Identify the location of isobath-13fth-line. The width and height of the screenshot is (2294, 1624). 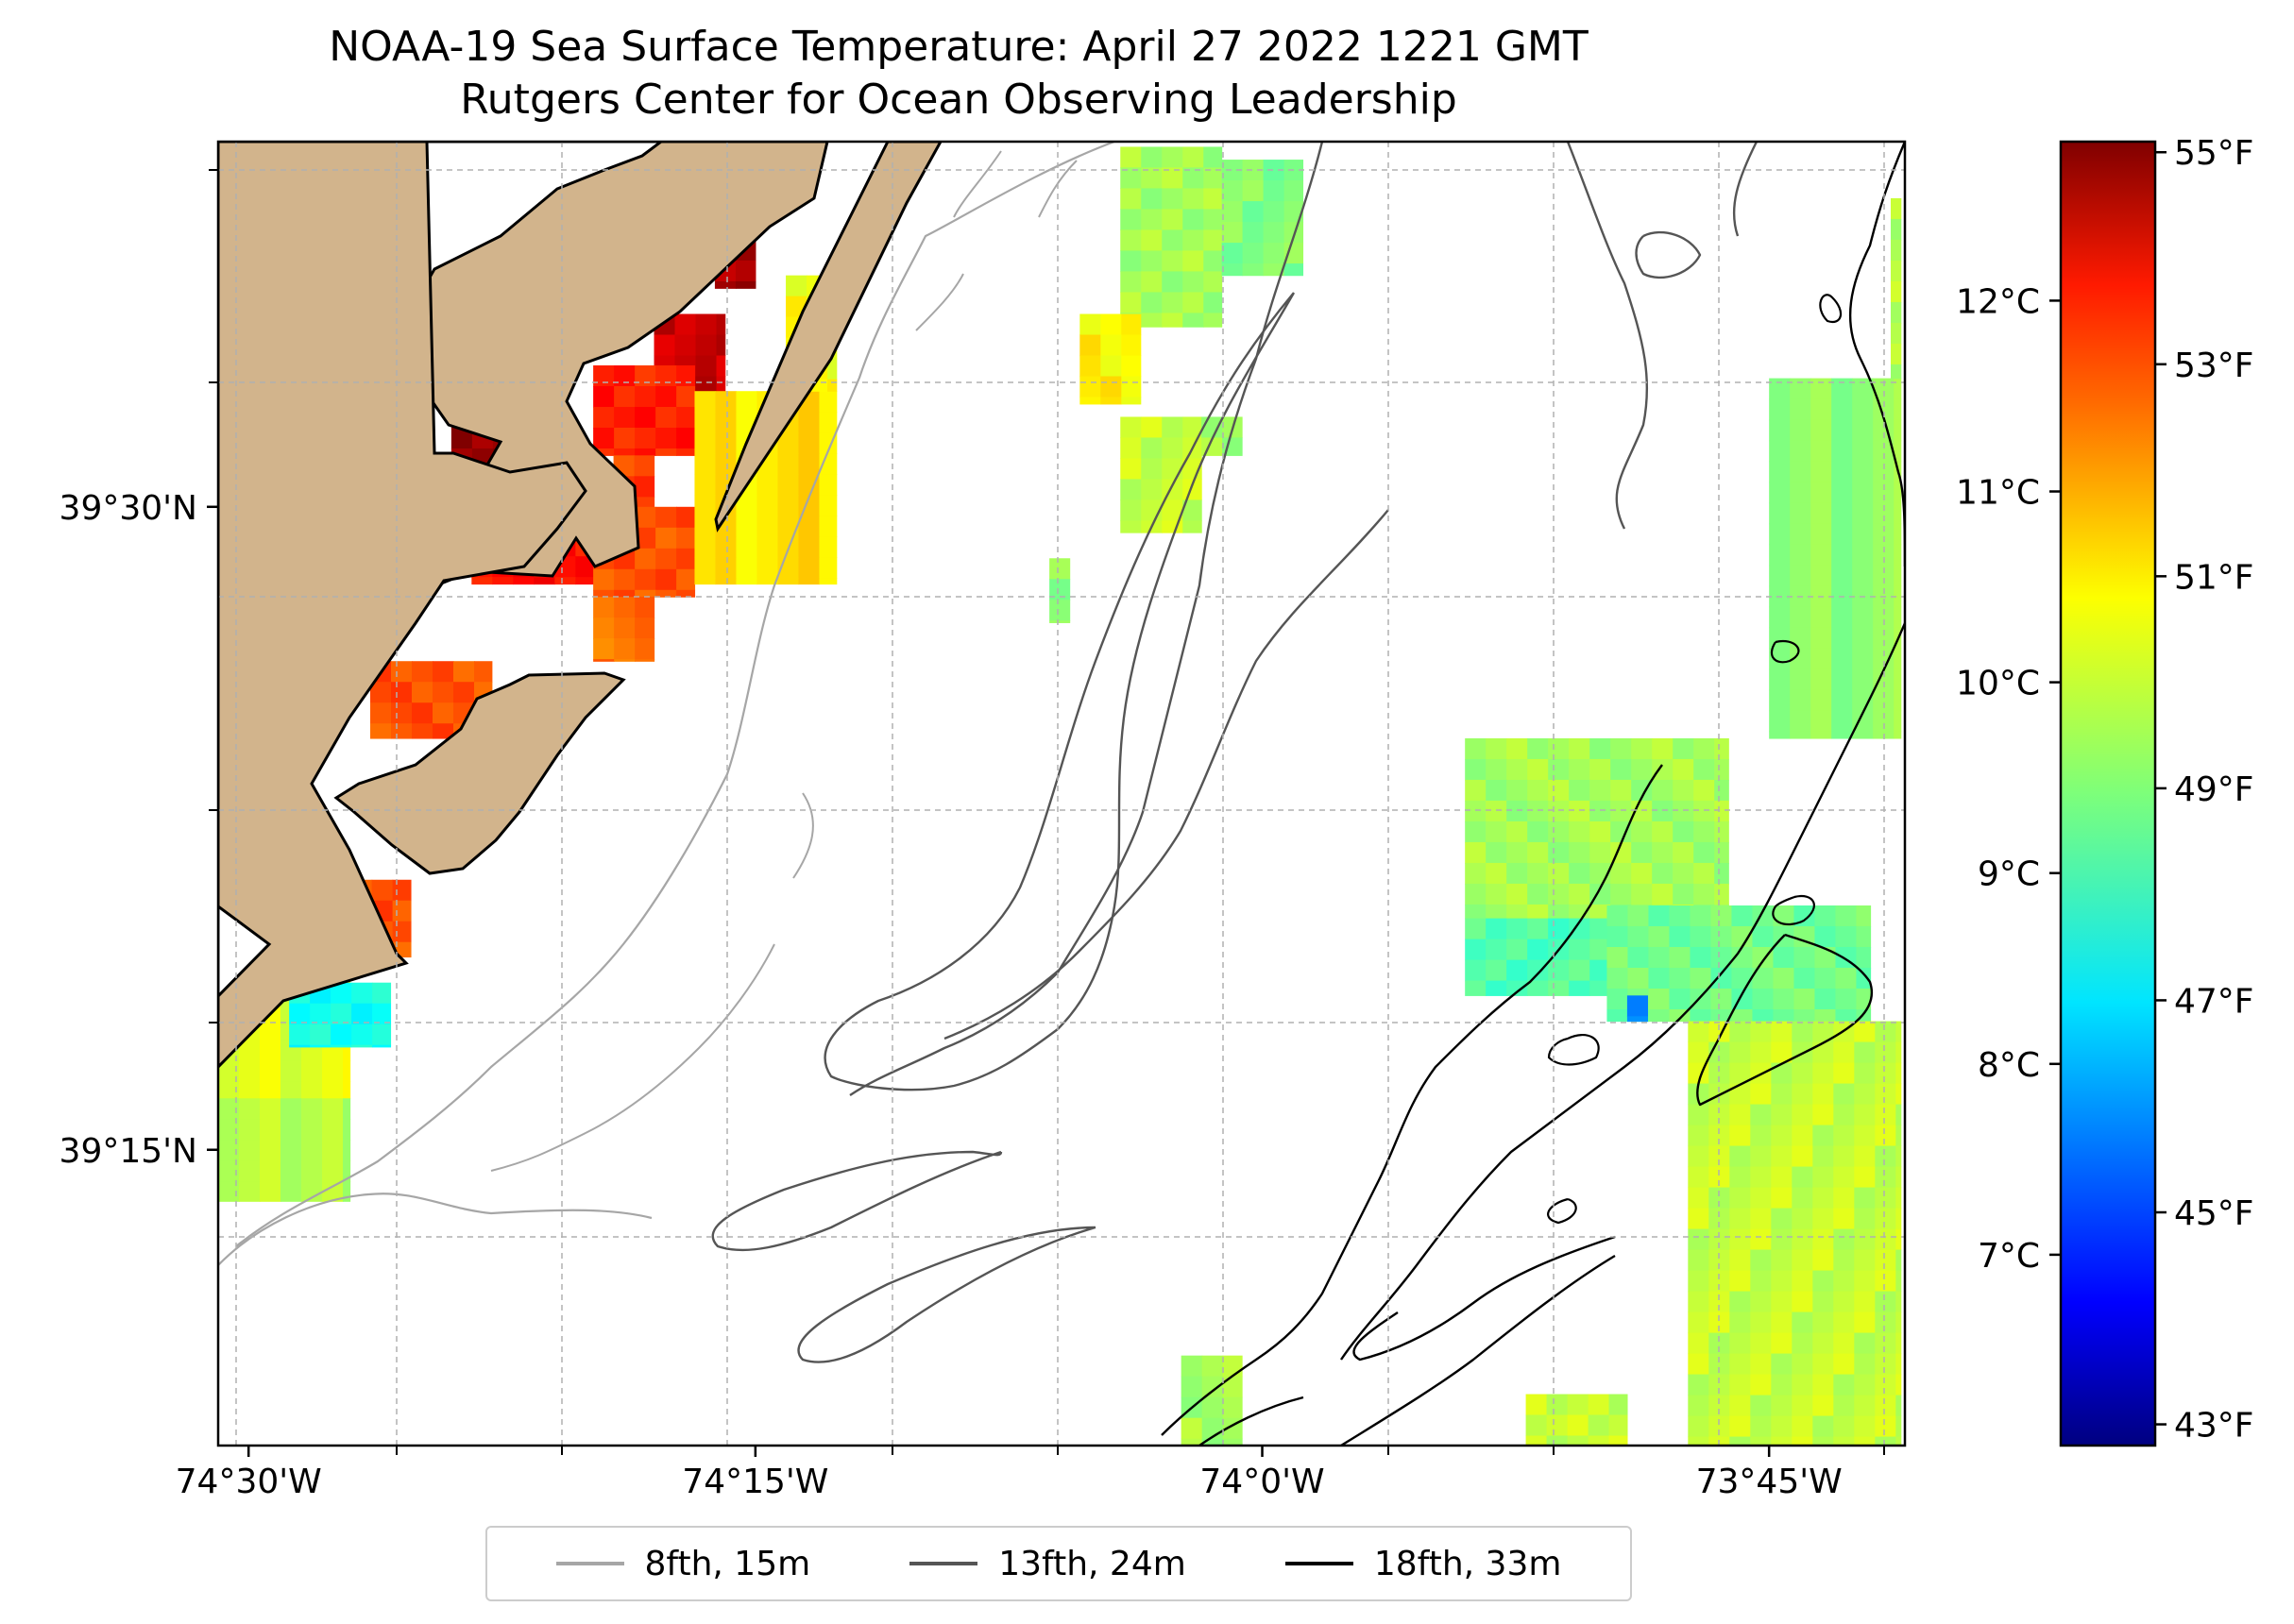
(1086, 619).